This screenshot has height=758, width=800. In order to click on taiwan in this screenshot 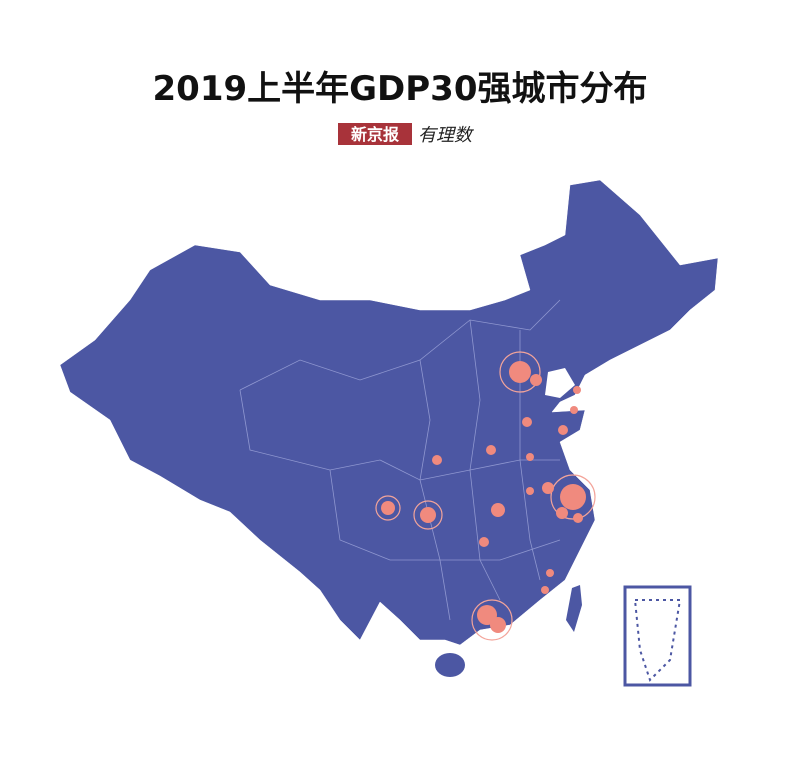, I will do `click(574, 608)`.